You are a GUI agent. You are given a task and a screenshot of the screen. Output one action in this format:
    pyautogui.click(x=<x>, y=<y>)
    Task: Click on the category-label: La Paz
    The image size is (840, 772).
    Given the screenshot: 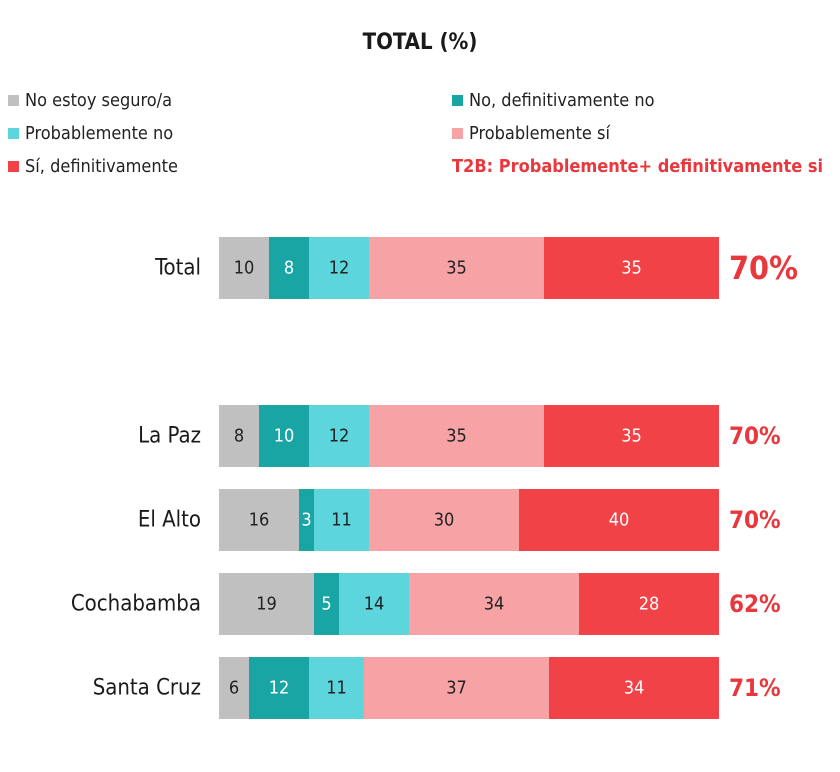 What is the action you would take?
    pyautogui.click(x=169, y=436)
    